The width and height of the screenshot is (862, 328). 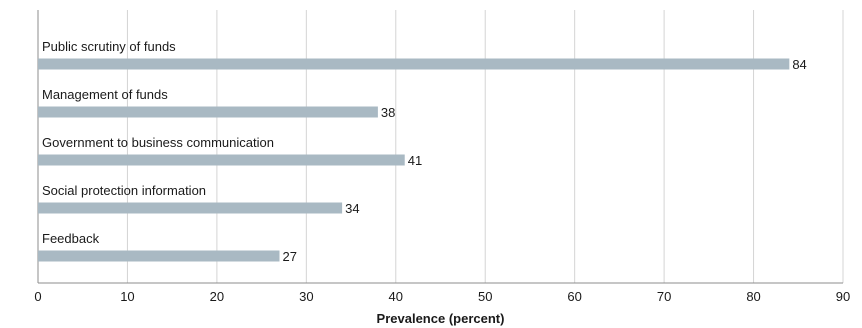 I want to click on value-label-4: 34, so click(x=352, y=208).